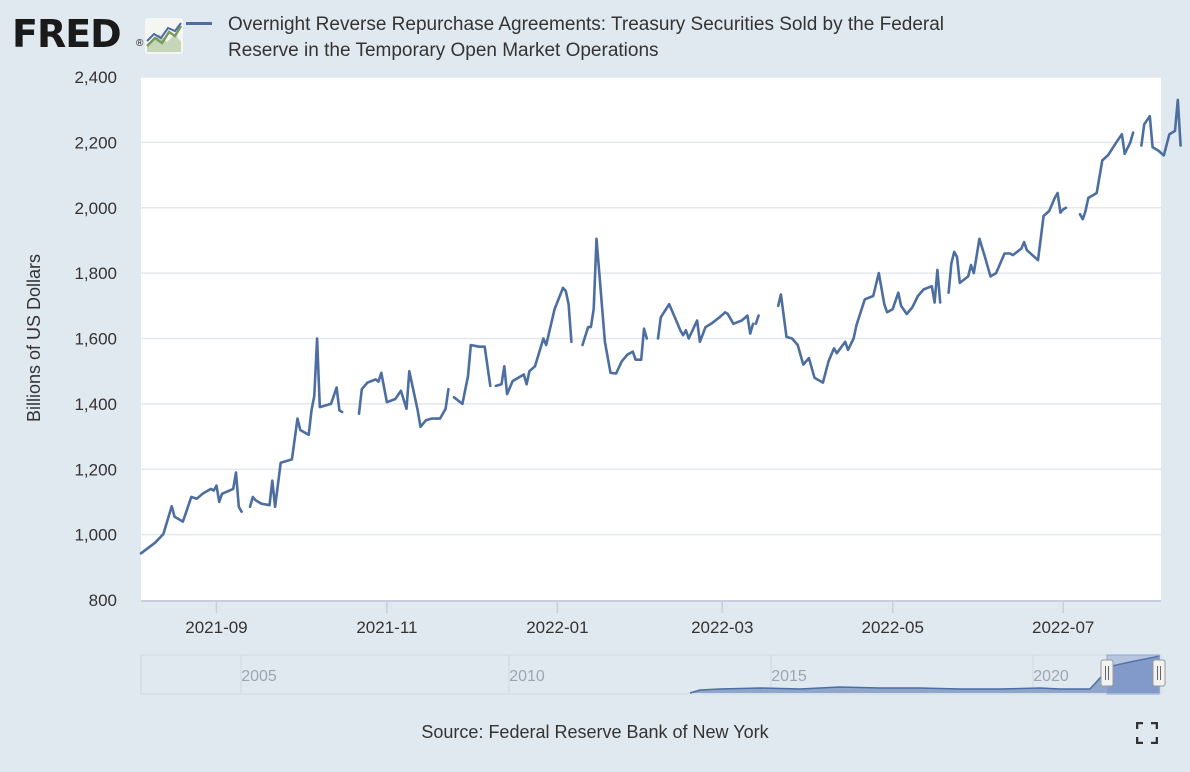 This screenshot has width=1190, height=772. I want to click on x-tick-label: 2022-03, so click(722, 627).